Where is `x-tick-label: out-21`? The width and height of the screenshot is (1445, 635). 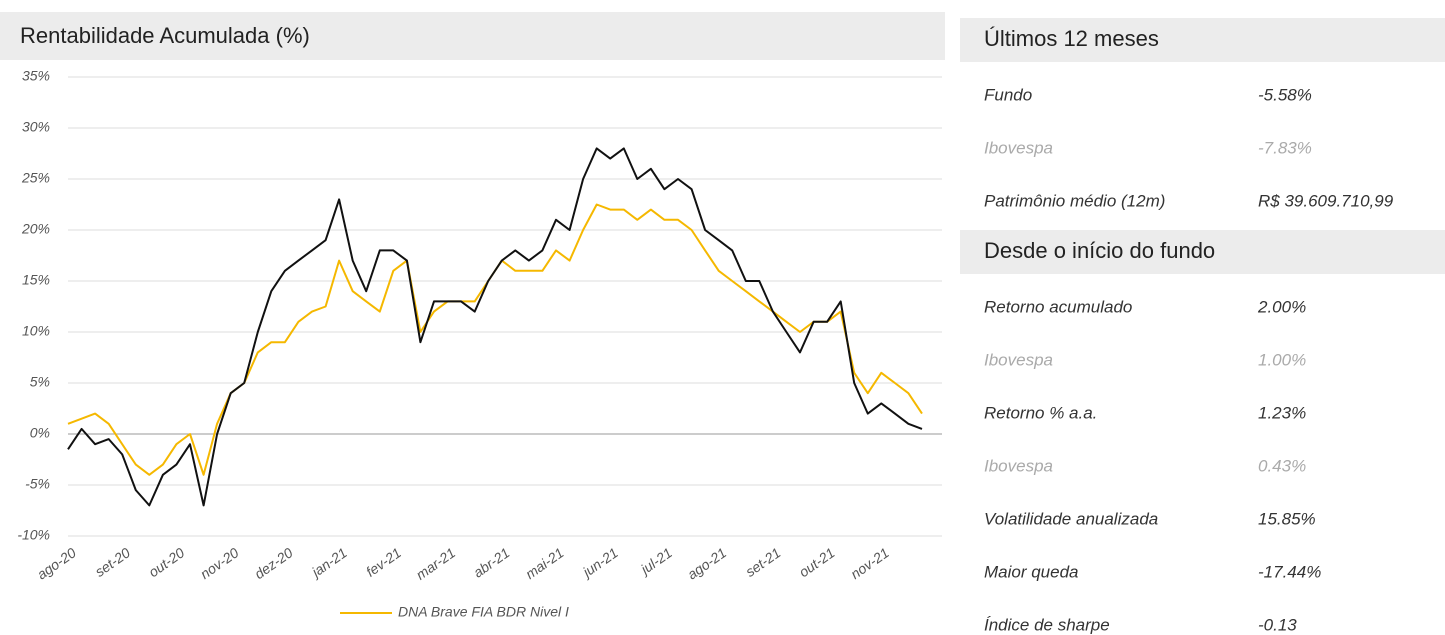
x-tick-label: out-21 is located at coordinates (817, 562).